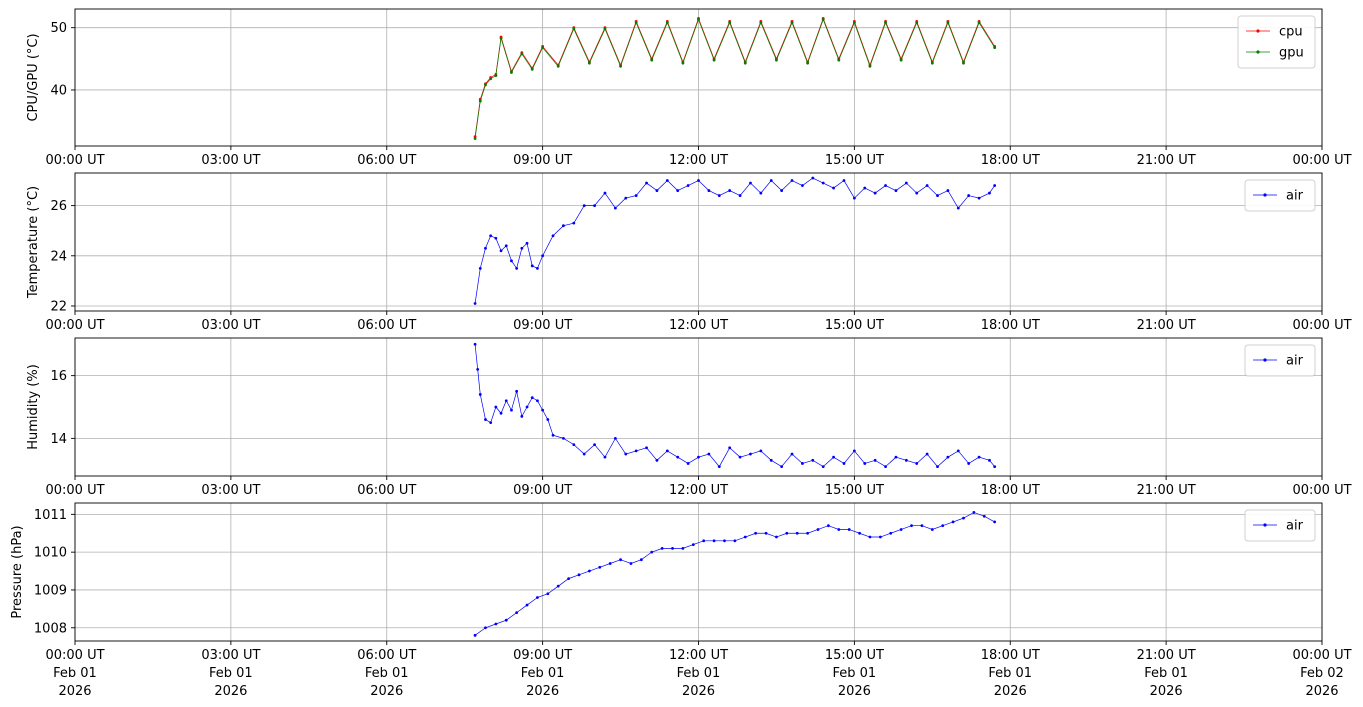 This screenshot has height=707, width=1363. I want to click on y-axis: 1008 1009 1010 1011, so click(54, 572).